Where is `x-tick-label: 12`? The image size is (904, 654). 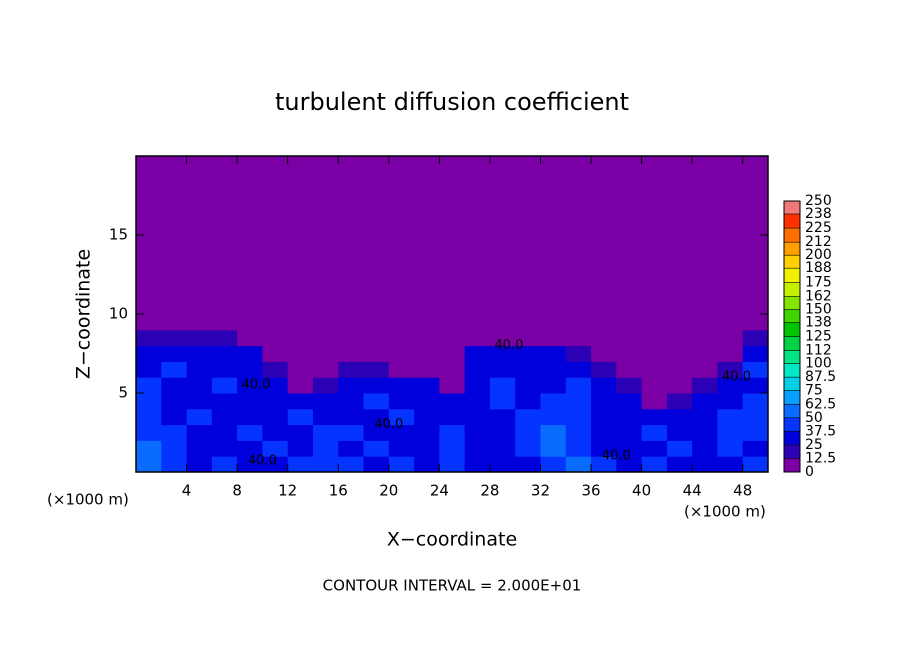
x-tick-label: 12 is located at coordinates (287, 491).